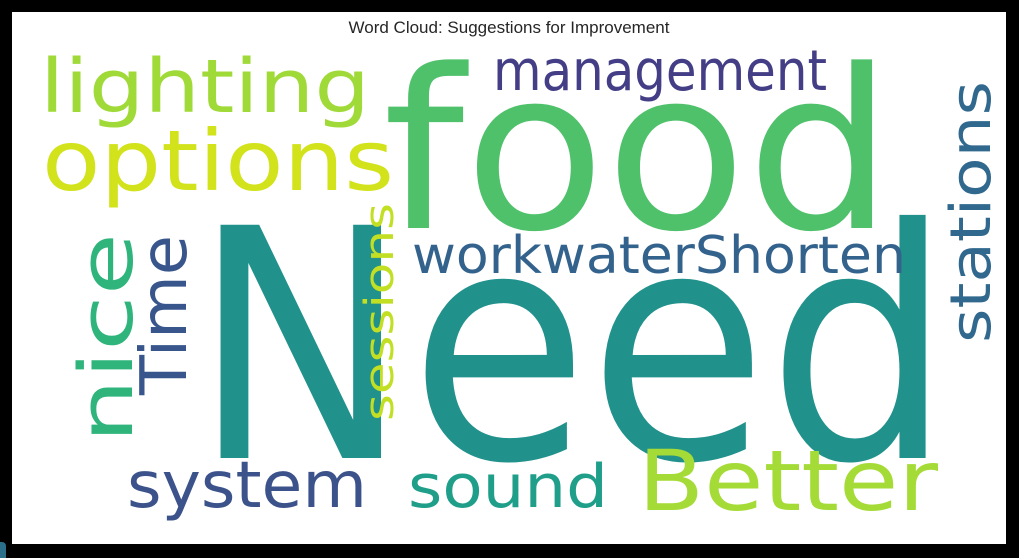 This screenshot has height=558, width=1019. What do you see at coordinates (3, 550) in the screenshot?
I see `corner-fragment` at bounding box center [3, 550].